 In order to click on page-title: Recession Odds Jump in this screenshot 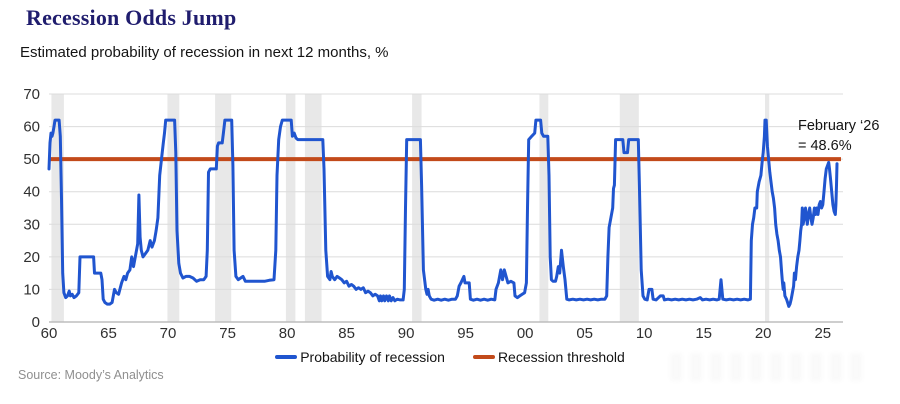, I will do `click(131, 17)`.